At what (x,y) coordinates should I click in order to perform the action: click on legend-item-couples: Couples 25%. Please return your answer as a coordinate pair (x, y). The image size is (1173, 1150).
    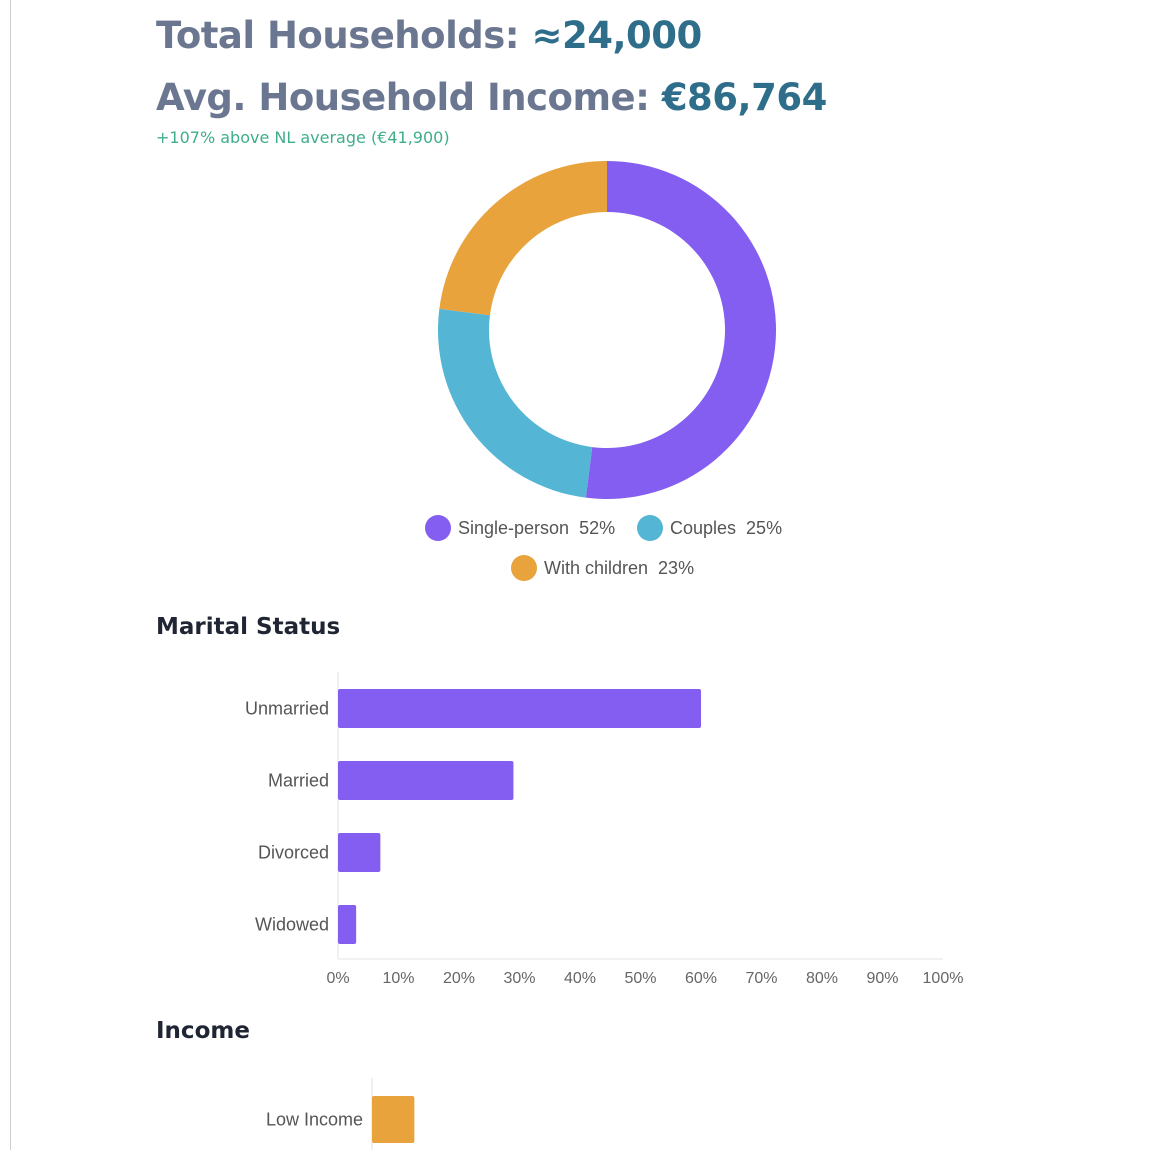
    Looking at the image, I should click on (709, 528).